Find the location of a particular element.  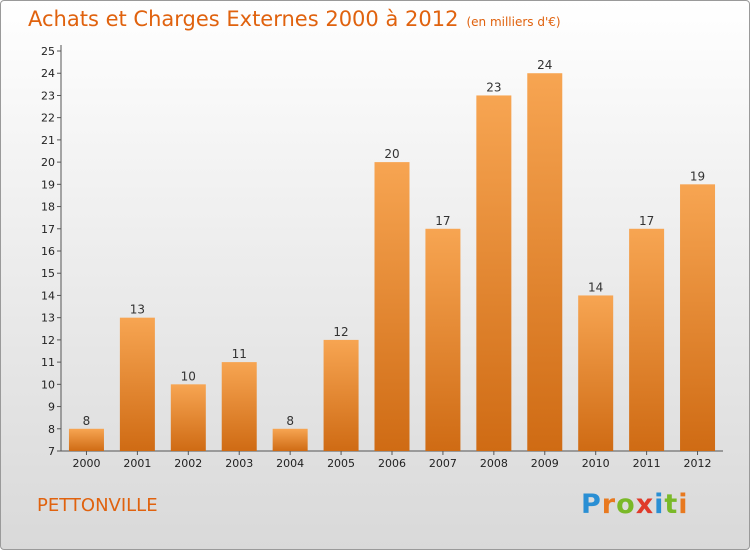

logo-letter: o is located at coordinates (626, 504).